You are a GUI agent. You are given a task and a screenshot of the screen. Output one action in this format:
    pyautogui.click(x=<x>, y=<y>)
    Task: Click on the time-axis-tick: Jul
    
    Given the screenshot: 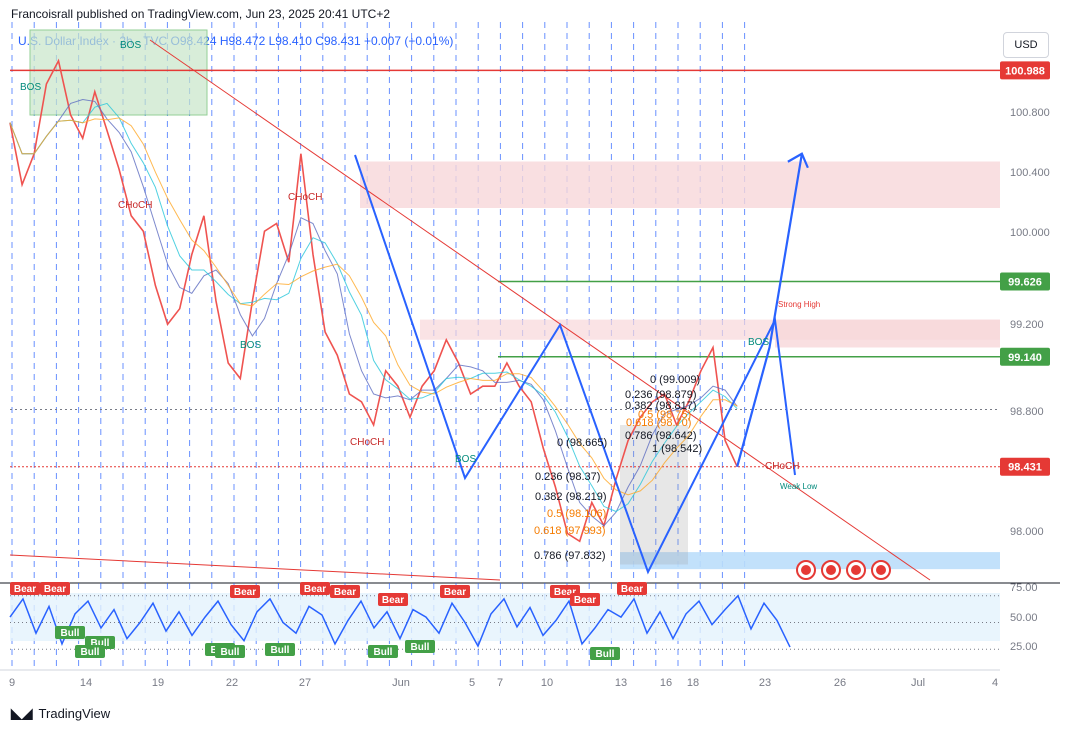 What is the action you would take?
    pyautogui.click(x=918, y=683)
    